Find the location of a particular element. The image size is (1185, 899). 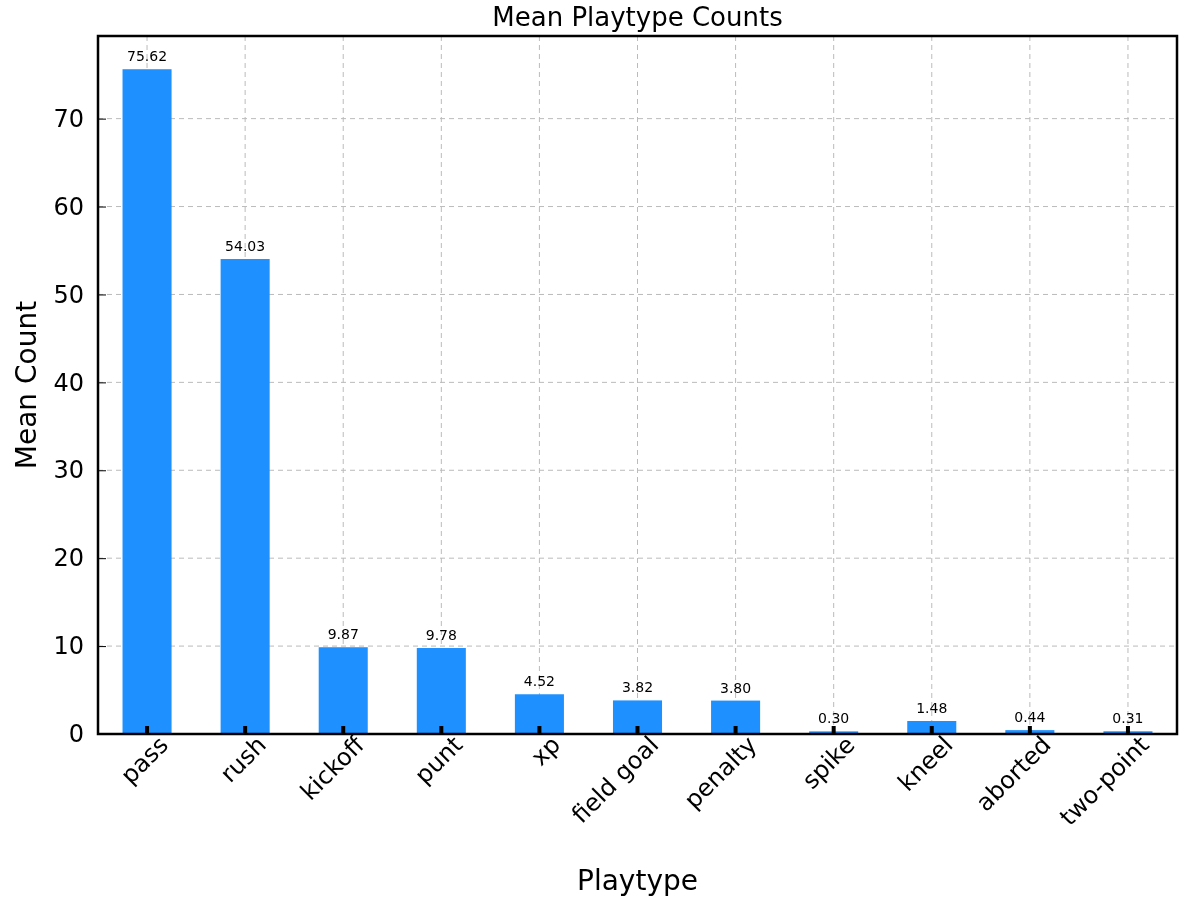

x-axis-title: Playtype is located at coordinates (637, 880).